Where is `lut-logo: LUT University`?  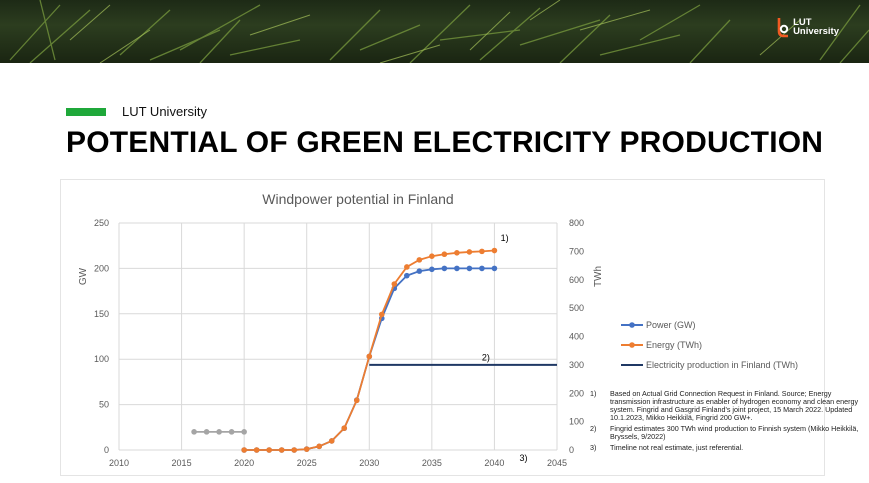 lut-logo: LUT University is located at coordinates (807, 27).